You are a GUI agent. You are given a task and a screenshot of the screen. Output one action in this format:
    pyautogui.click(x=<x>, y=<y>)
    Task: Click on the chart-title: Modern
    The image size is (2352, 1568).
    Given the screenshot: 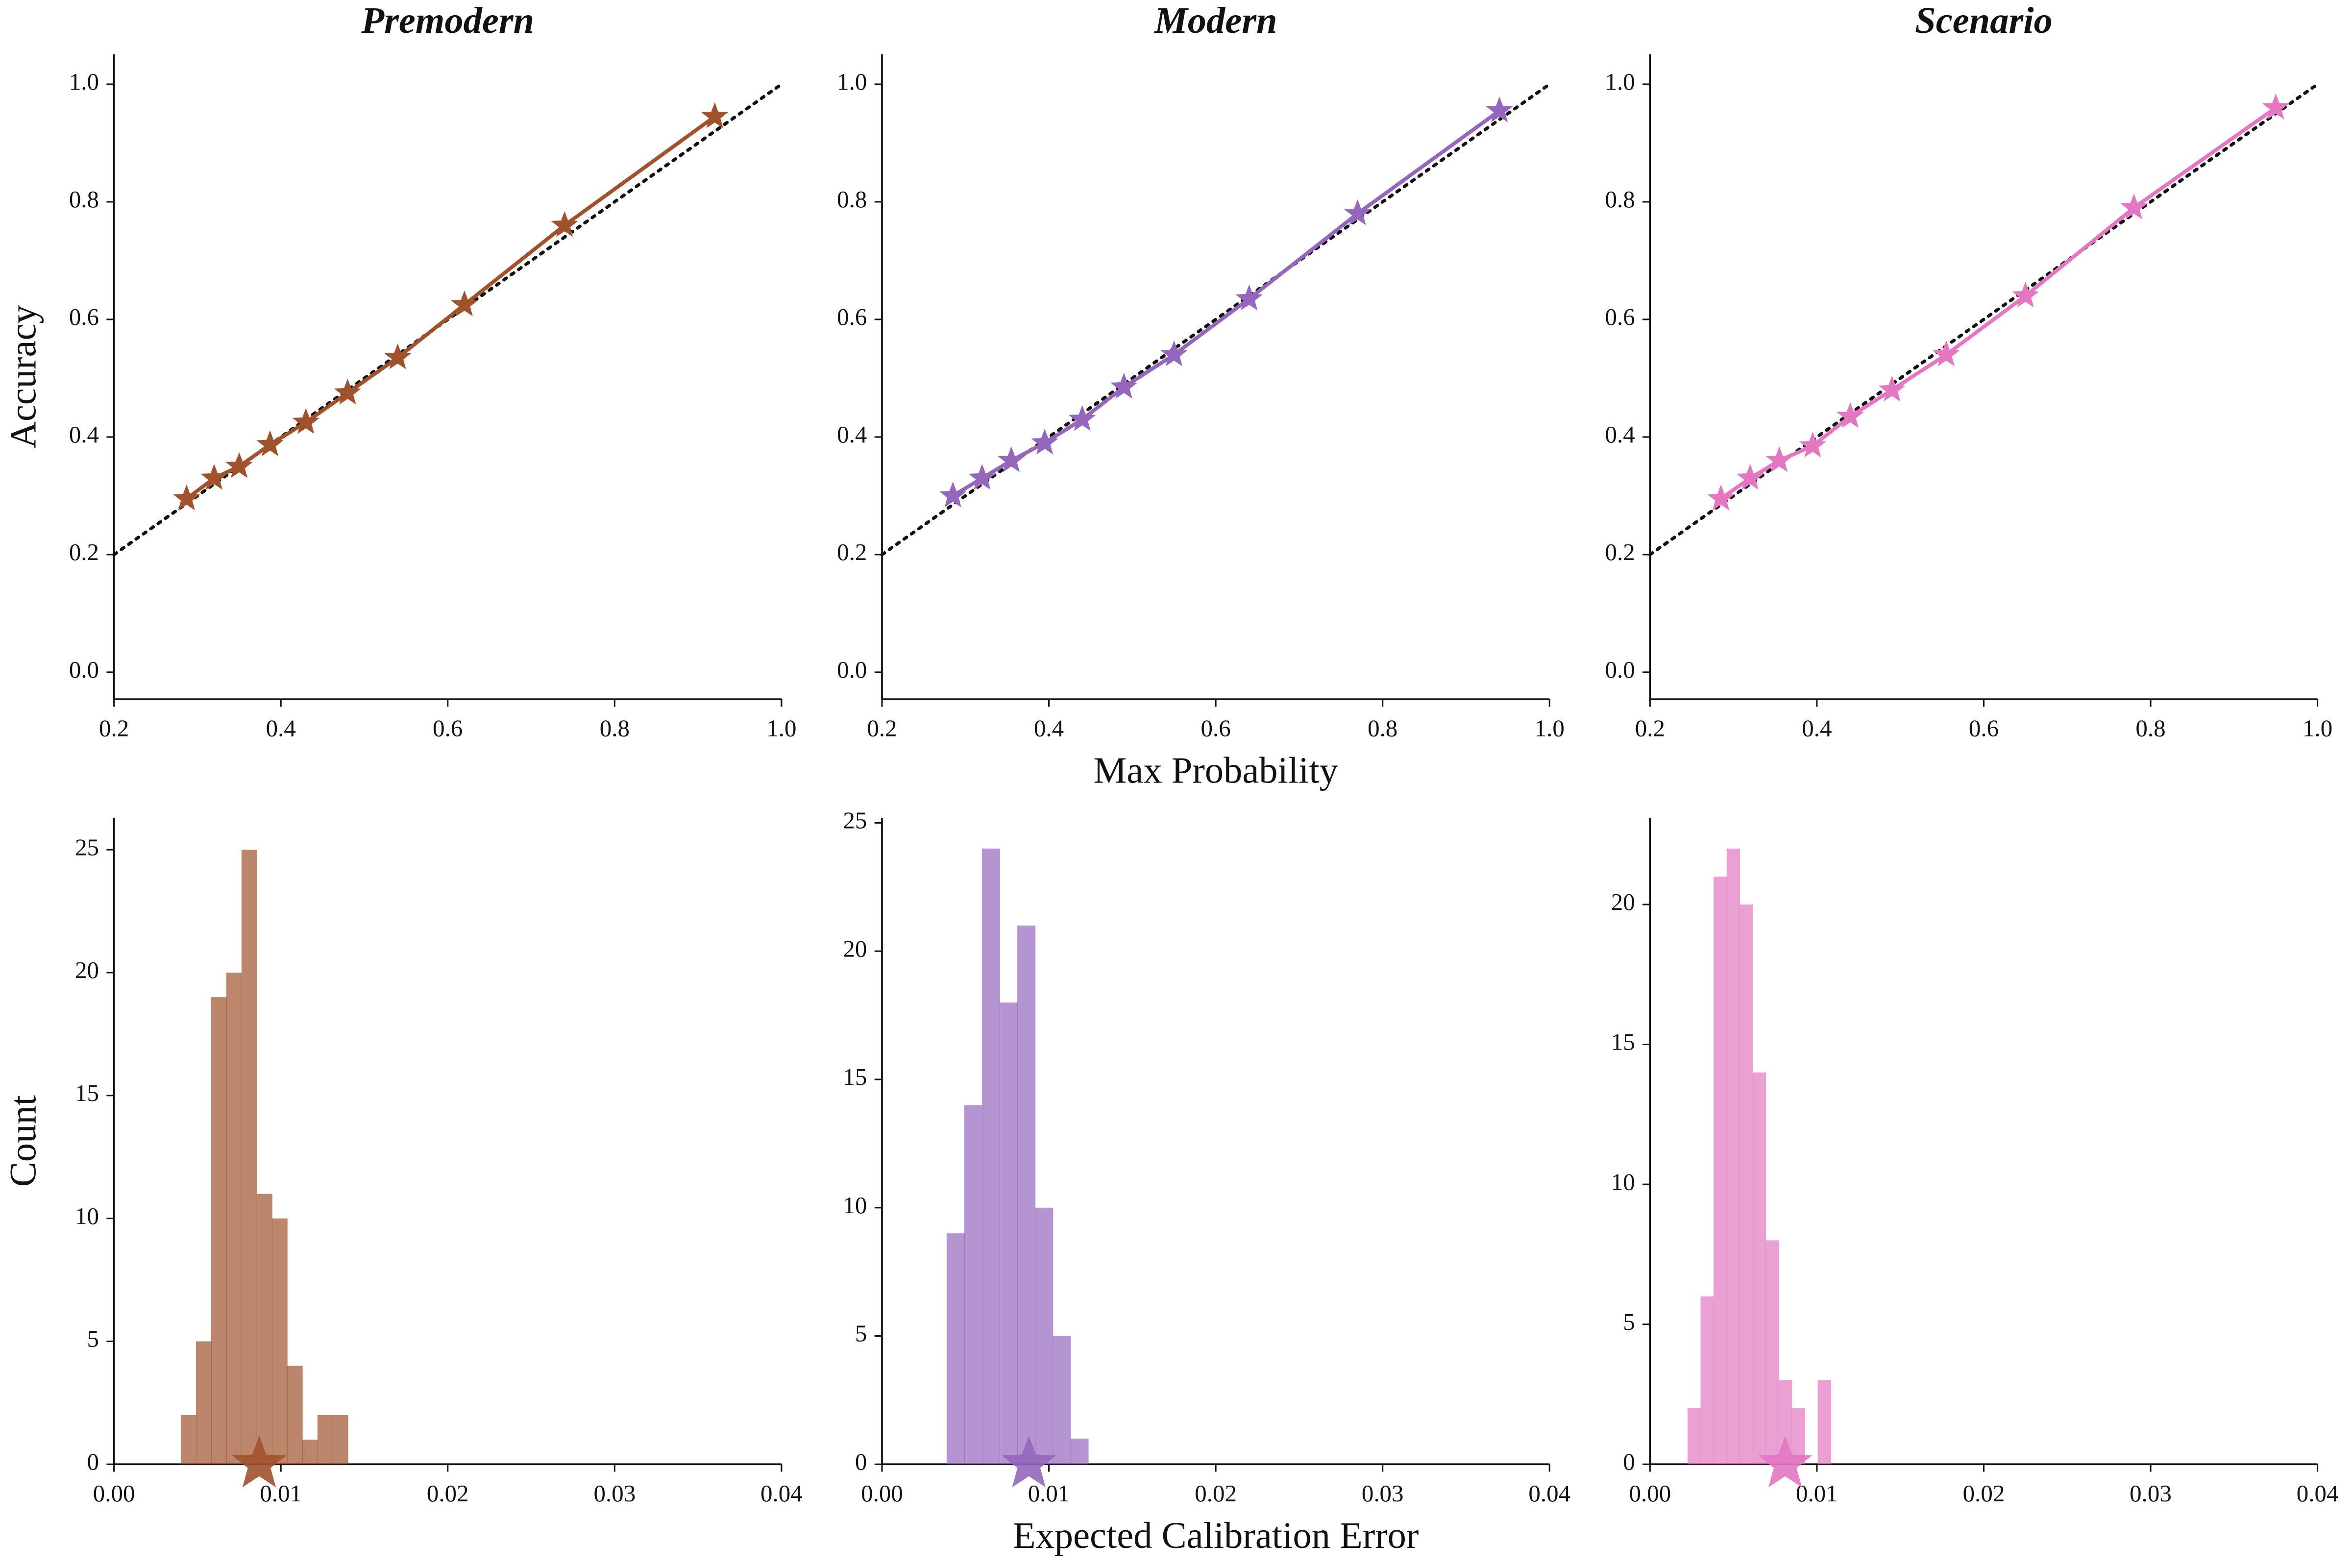 What is the action you would take?
    pyautogui.click(x=1215, y=20)
    